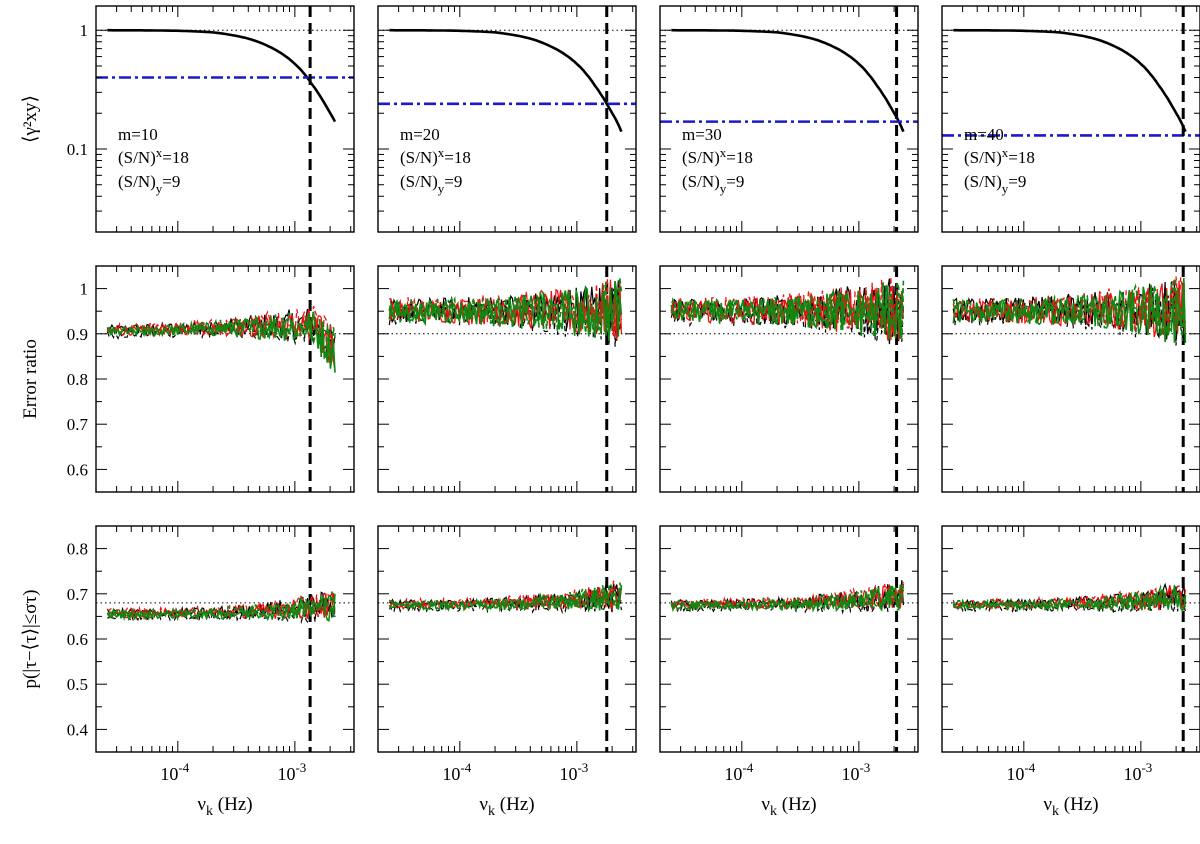  I want to click on annotation-m: m=40, so click(984, 134).